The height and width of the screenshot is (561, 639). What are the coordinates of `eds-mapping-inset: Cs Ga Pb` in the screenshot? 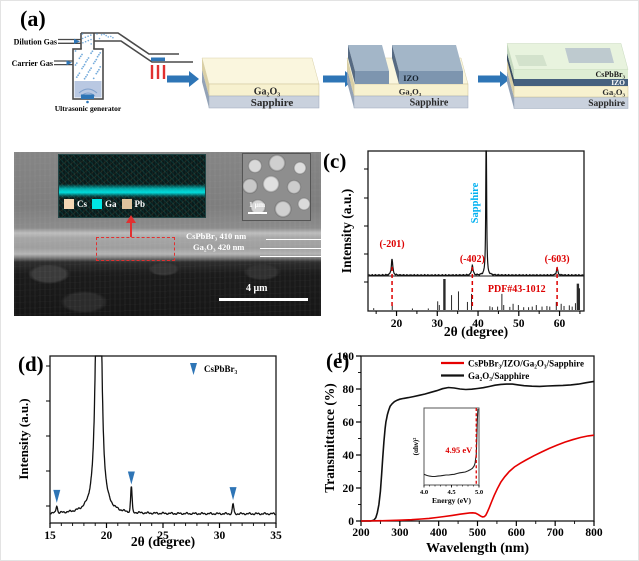 It's located at (132, 186).